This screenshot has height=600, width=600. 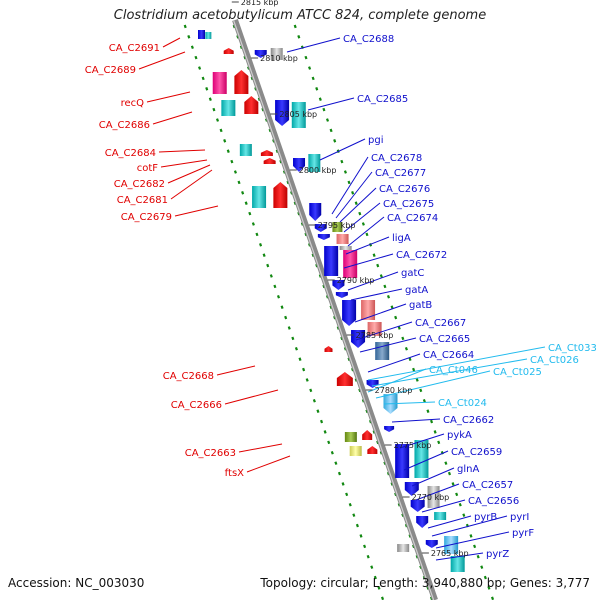 What do you see at coordinates (368, 39) in the screenshot?
I see `right-gene-label: CA_C2688` at bounding box center [368, 39].